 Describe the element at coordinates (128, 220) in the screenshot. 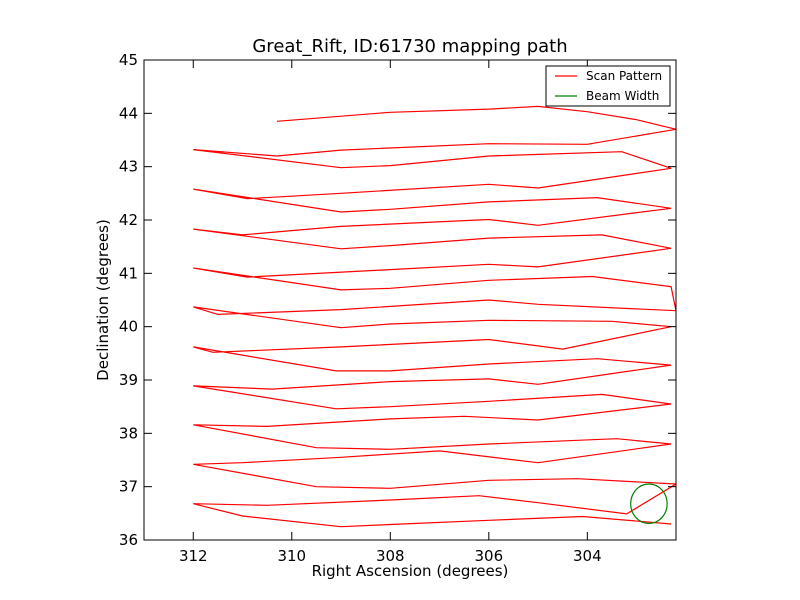

I see `y-tick-label: 42` at that location.